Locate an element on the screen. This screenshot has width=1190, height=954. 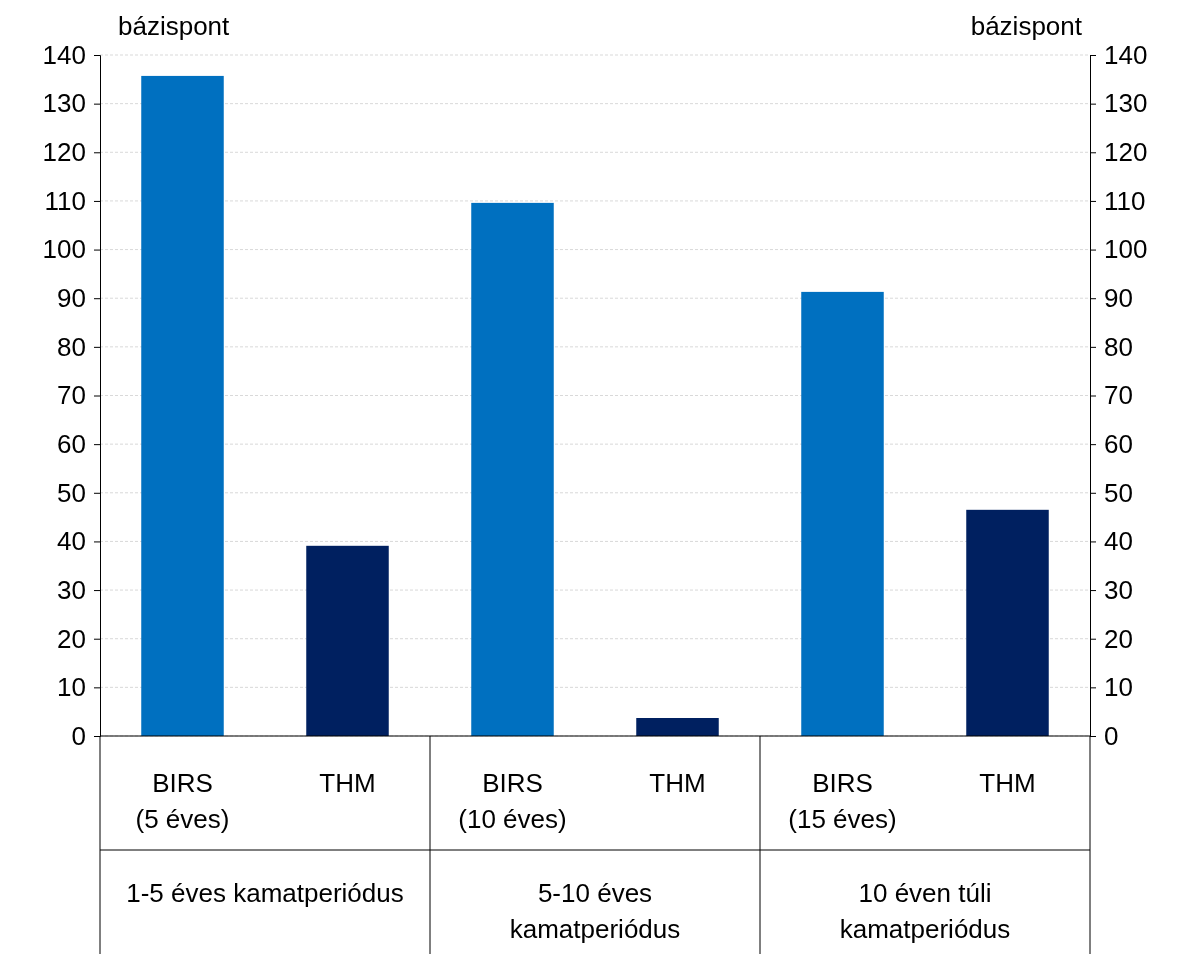
y-tick-label: 10 is located at coordinates (71, 687).